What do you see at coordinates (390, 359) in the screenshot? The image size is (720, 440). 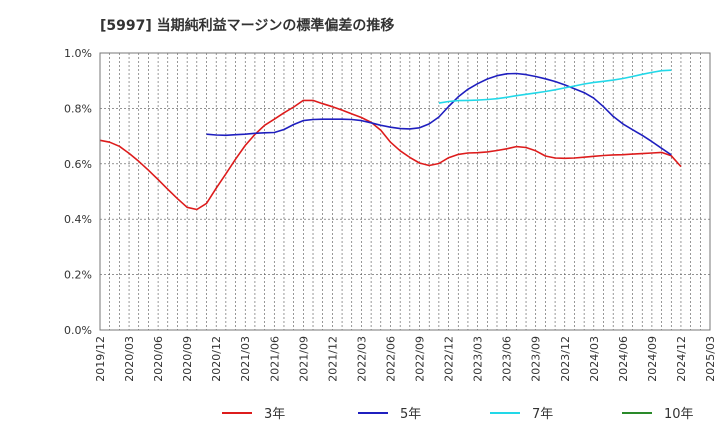 I see `x-tick-label: 2022/06` at bounding box center [390, 359].